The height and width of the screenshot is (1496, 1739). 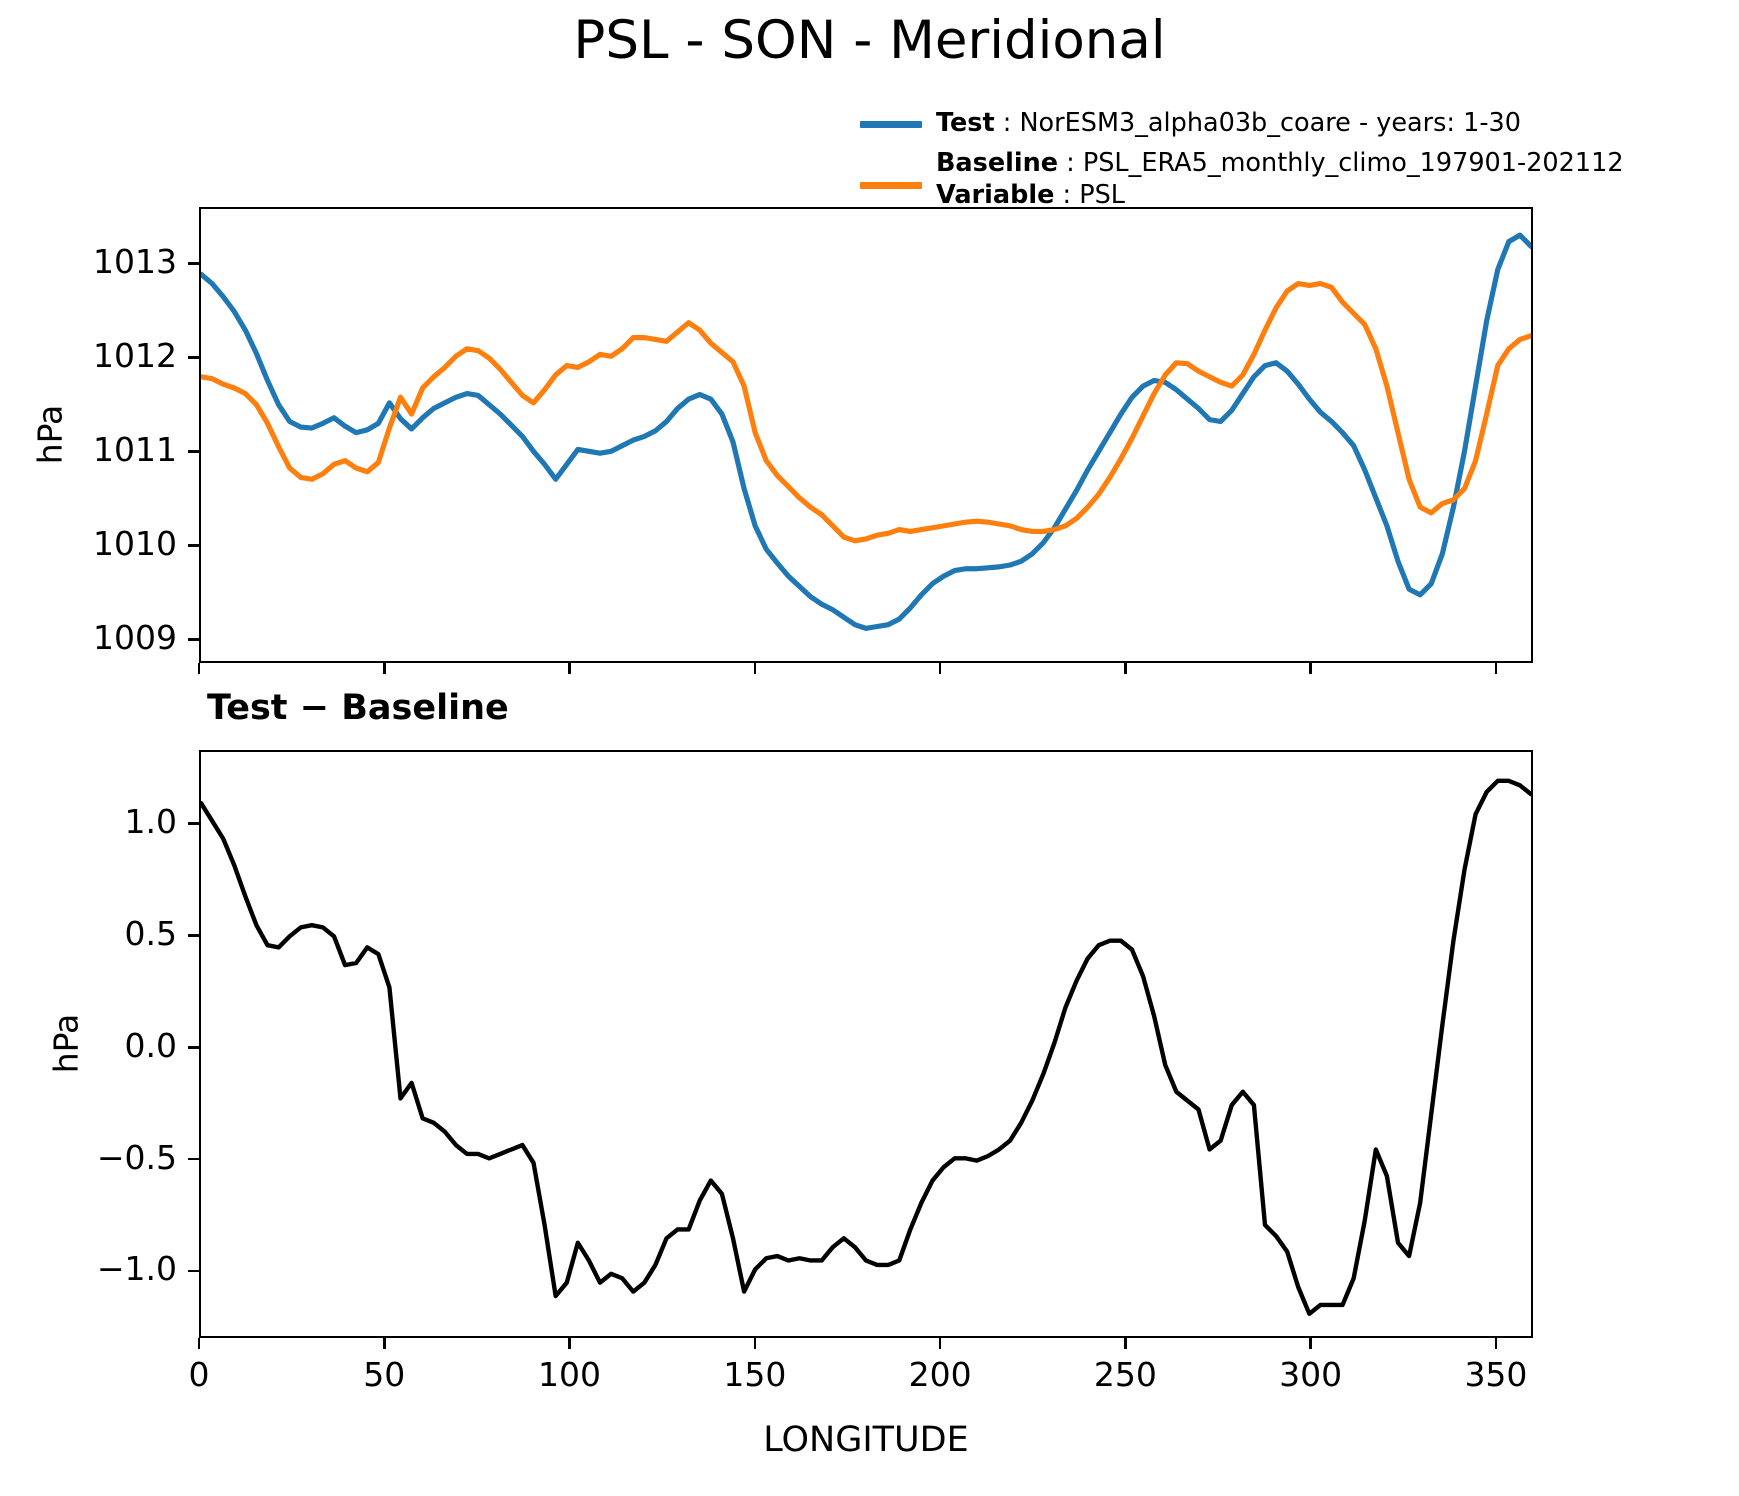 What do you see at coordinates (384, 1374) in the screenshot?
I see `xtick-label: 50` at bounding box center [384, 1374].